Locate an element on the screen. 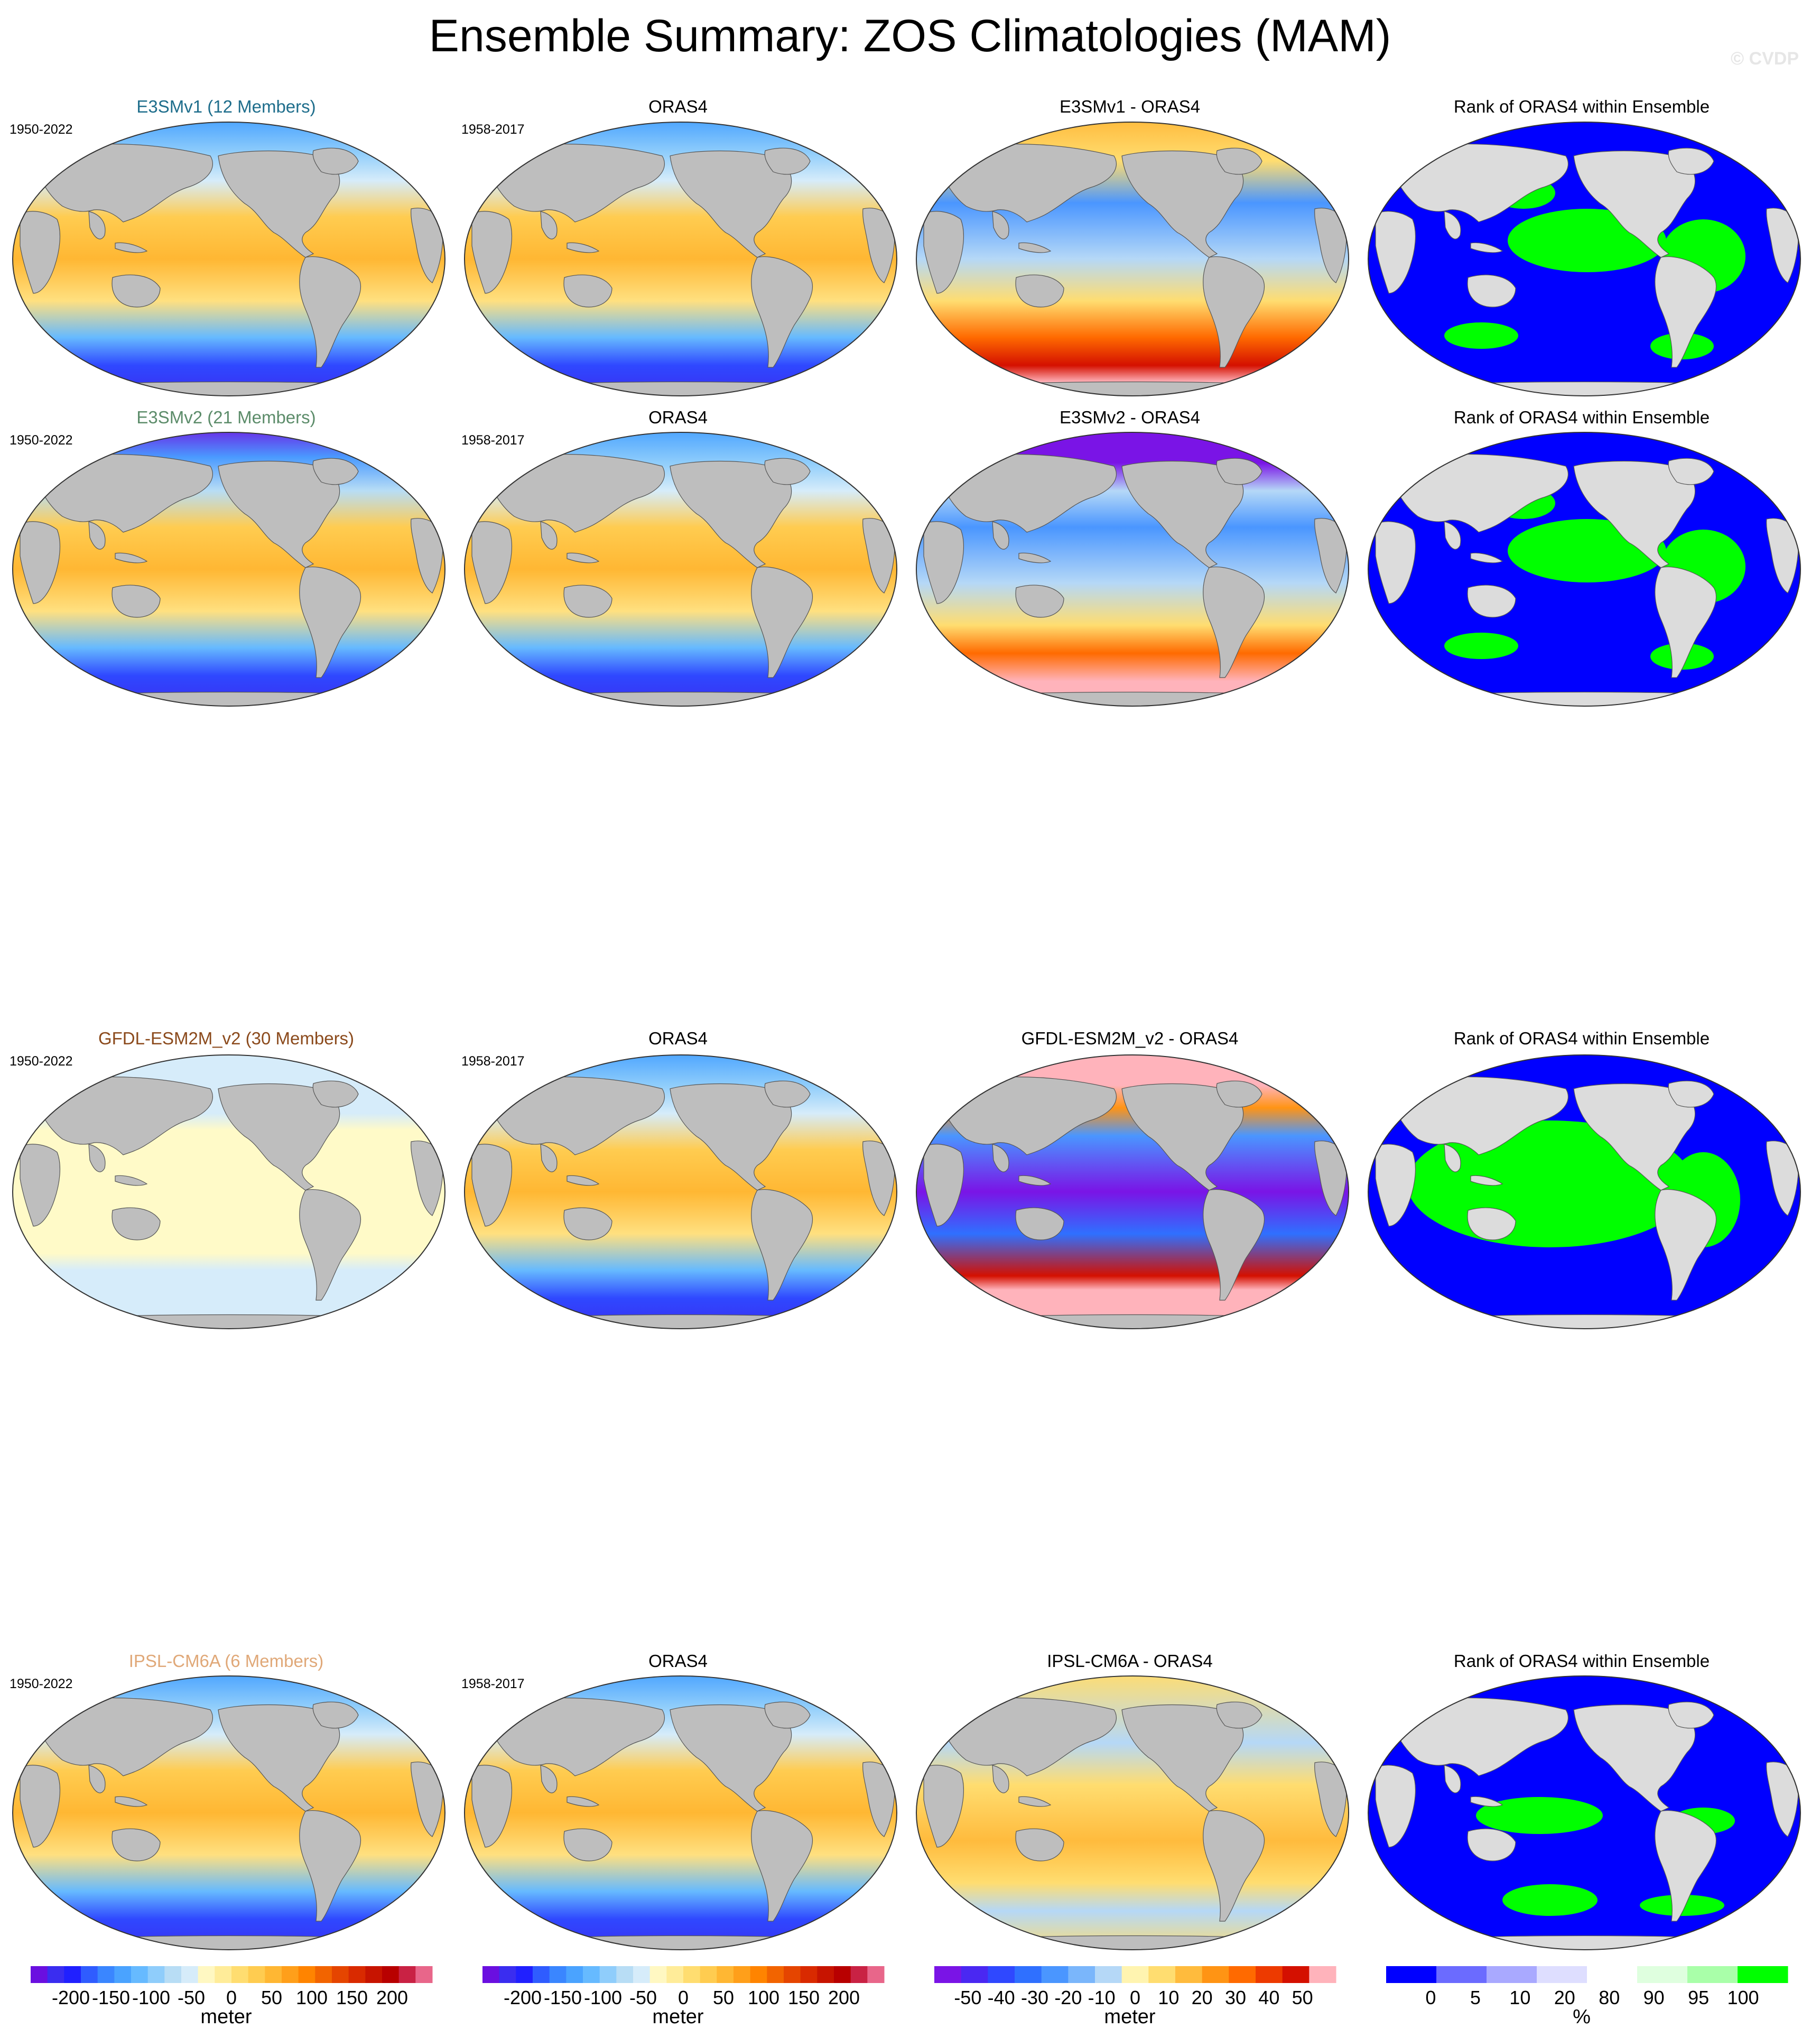 The height and width of the screenshot is (2038, 1820). colorbar-4: 0 5 10 20 80 90 95 100 is located at coordinates (1587, 1987).